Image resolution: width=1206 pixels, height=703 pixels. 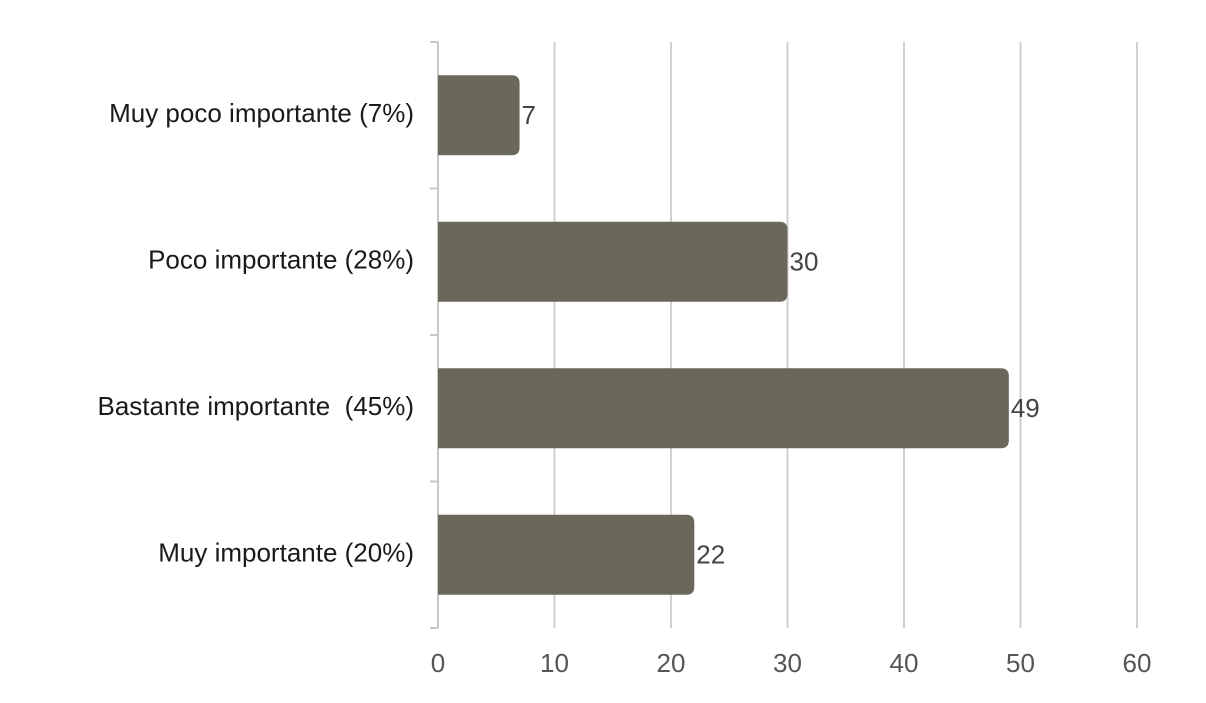 I want to click on x-tick-label: 10, so click(x=554, y=663).